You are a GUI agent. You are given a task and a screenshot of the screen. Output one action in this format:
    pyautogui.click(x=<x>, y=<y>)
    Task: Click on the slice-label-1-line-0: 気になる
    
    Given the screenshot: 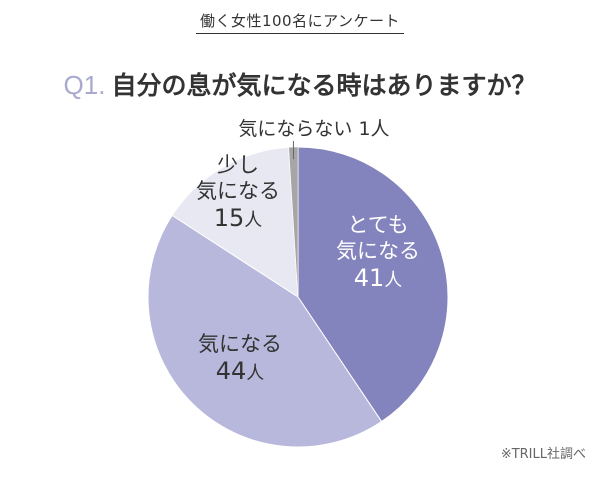 What is the action you would take?
    pyautogui.click(x=240, y=344)
    